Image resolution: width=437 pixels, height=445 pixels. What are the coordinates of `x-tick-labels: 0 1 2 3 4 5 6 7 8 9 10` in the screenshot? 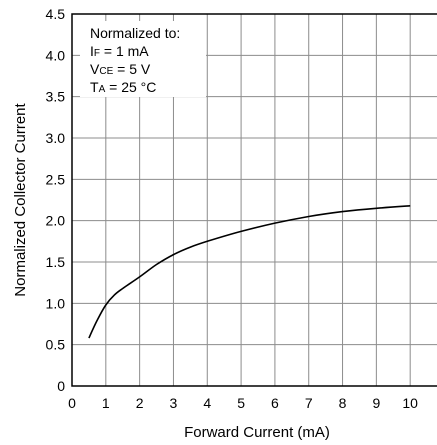 It's located at (243, 403).